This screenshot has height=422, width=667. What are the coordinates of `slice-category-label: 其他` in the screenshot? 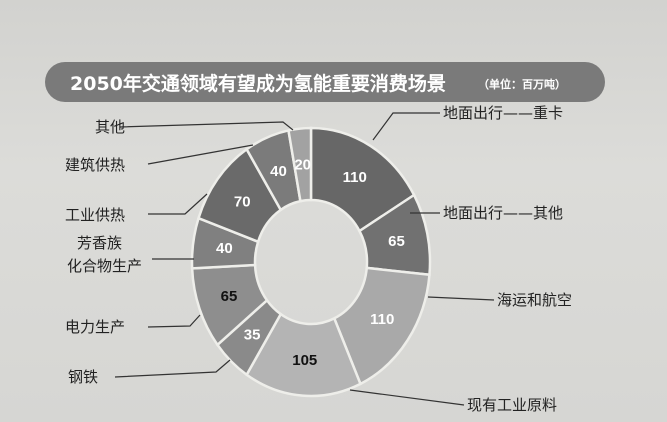 It's located at (110, 127).